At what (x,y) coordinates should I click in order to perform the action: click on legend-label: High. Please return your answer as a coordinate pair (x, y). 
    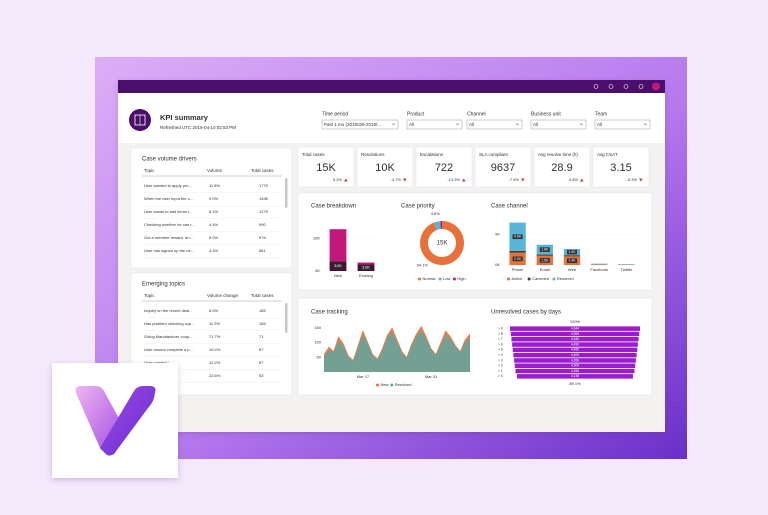
    Looking at the image, I should click on (461, 278).